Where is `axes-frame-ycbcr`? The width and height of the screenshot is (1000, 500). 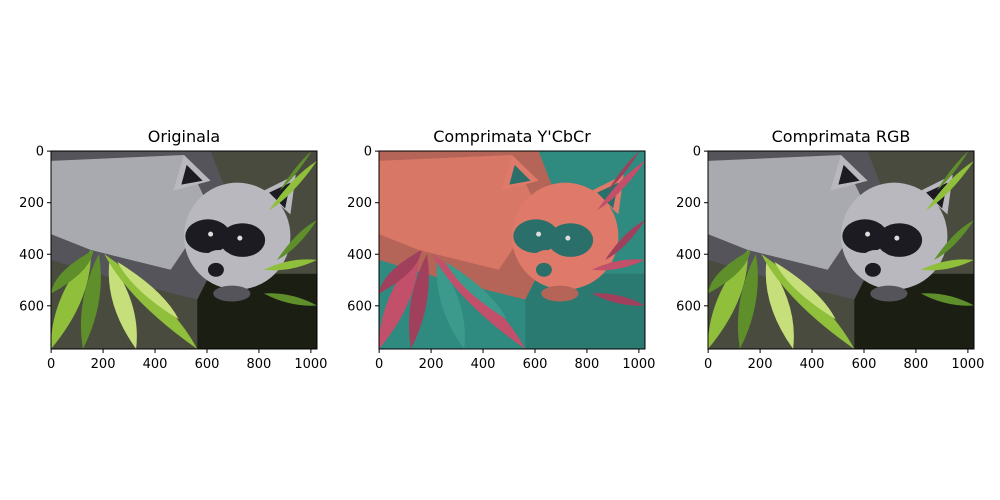
axes-frame-ycbcr is located at coordinates (512, 250).